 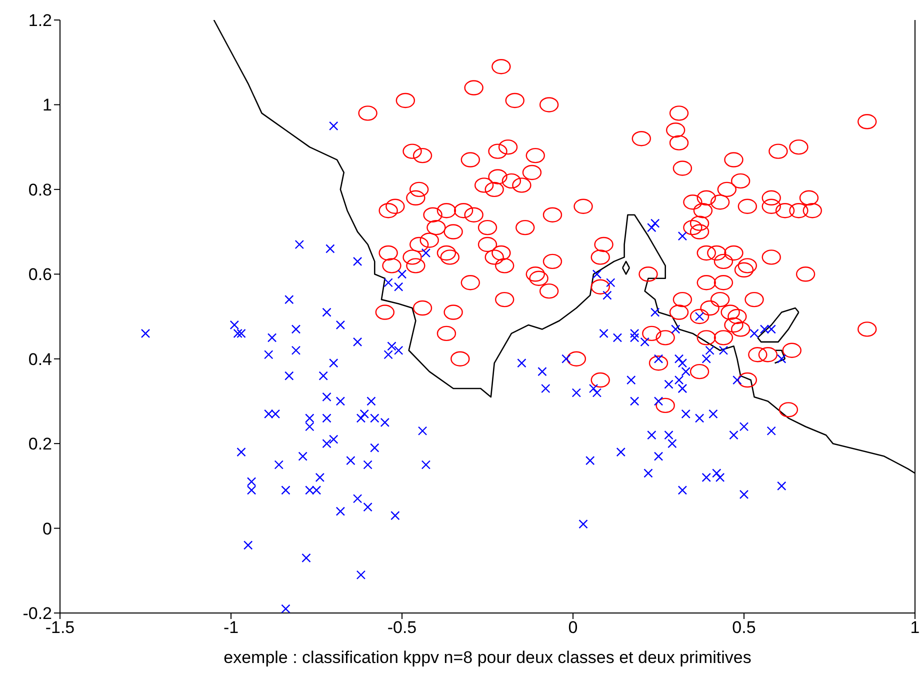 What do you see at coordinates (573, 628) in the screenshot?
I see `x-tick-label: 0` at bounding box center [573, 628].